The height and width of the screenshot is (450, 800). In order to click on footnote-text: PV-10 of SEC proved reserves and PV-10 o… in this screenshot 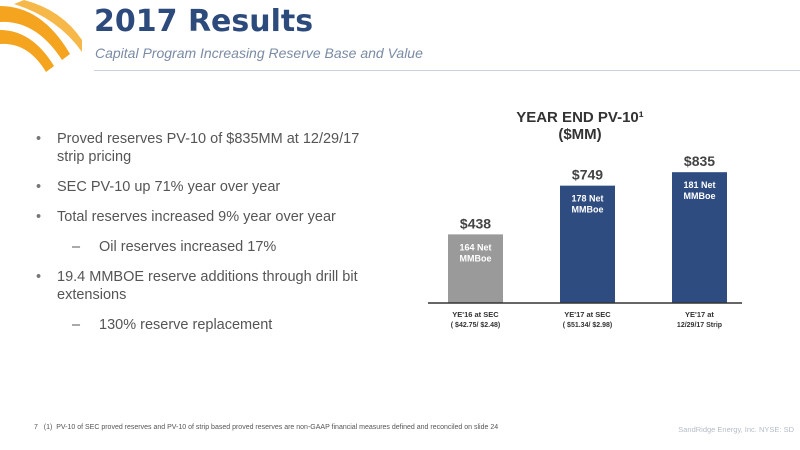, I will do `click(277, 427)`.